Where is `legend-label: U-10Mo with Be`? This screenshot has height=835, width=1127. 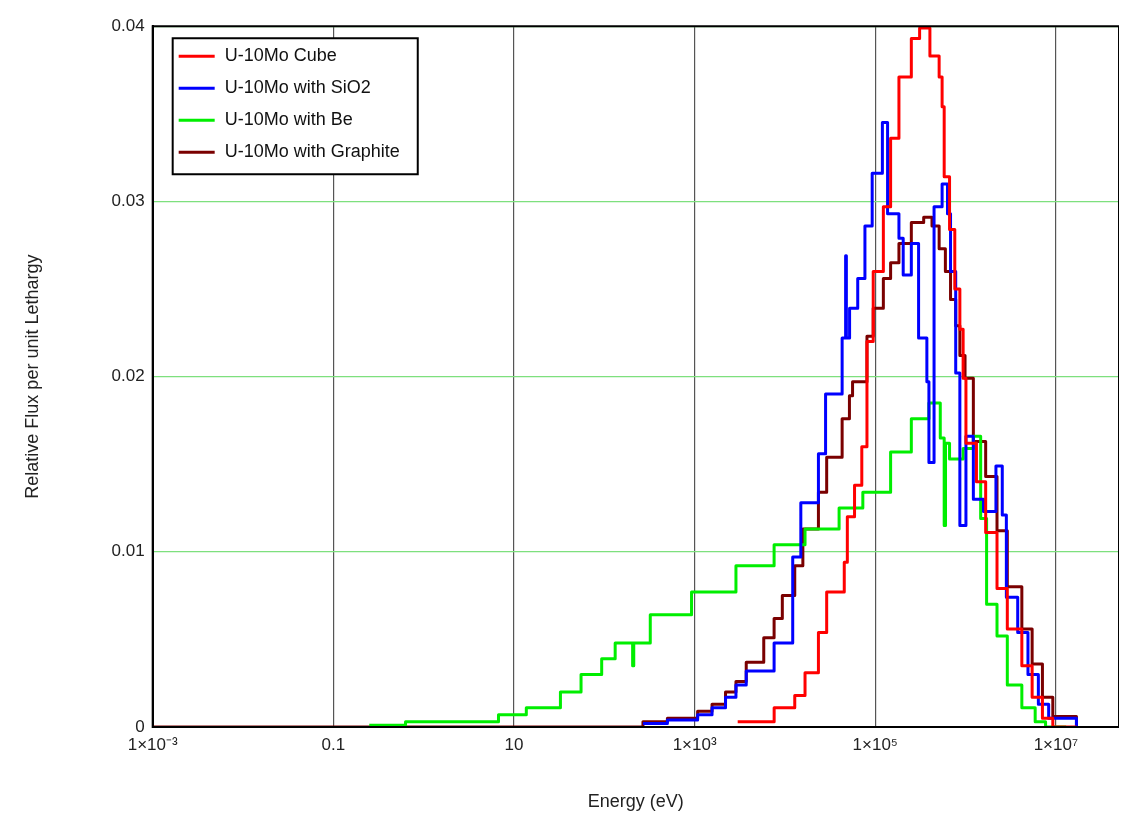 legend-label: U-10Mo with Be is located at coordinates (288, 119).